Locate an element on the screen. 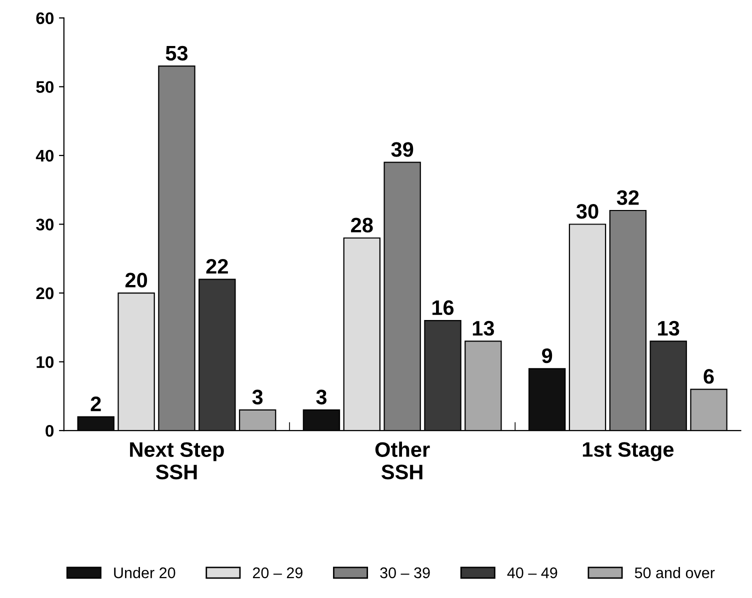 The height and width of the screenshot is (598, 752). data-label: 39 is located at coordinates (402, 149).